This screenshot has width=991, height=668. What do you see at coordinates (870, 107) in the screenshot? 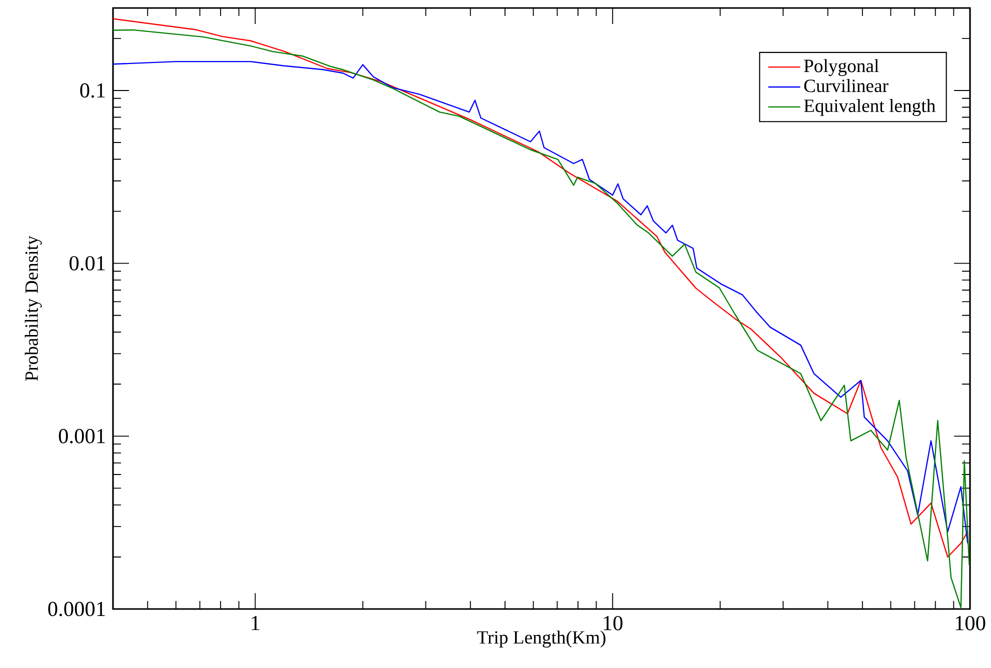
I see `legend-label: Equivalent length` at bounding box center [870, 107].